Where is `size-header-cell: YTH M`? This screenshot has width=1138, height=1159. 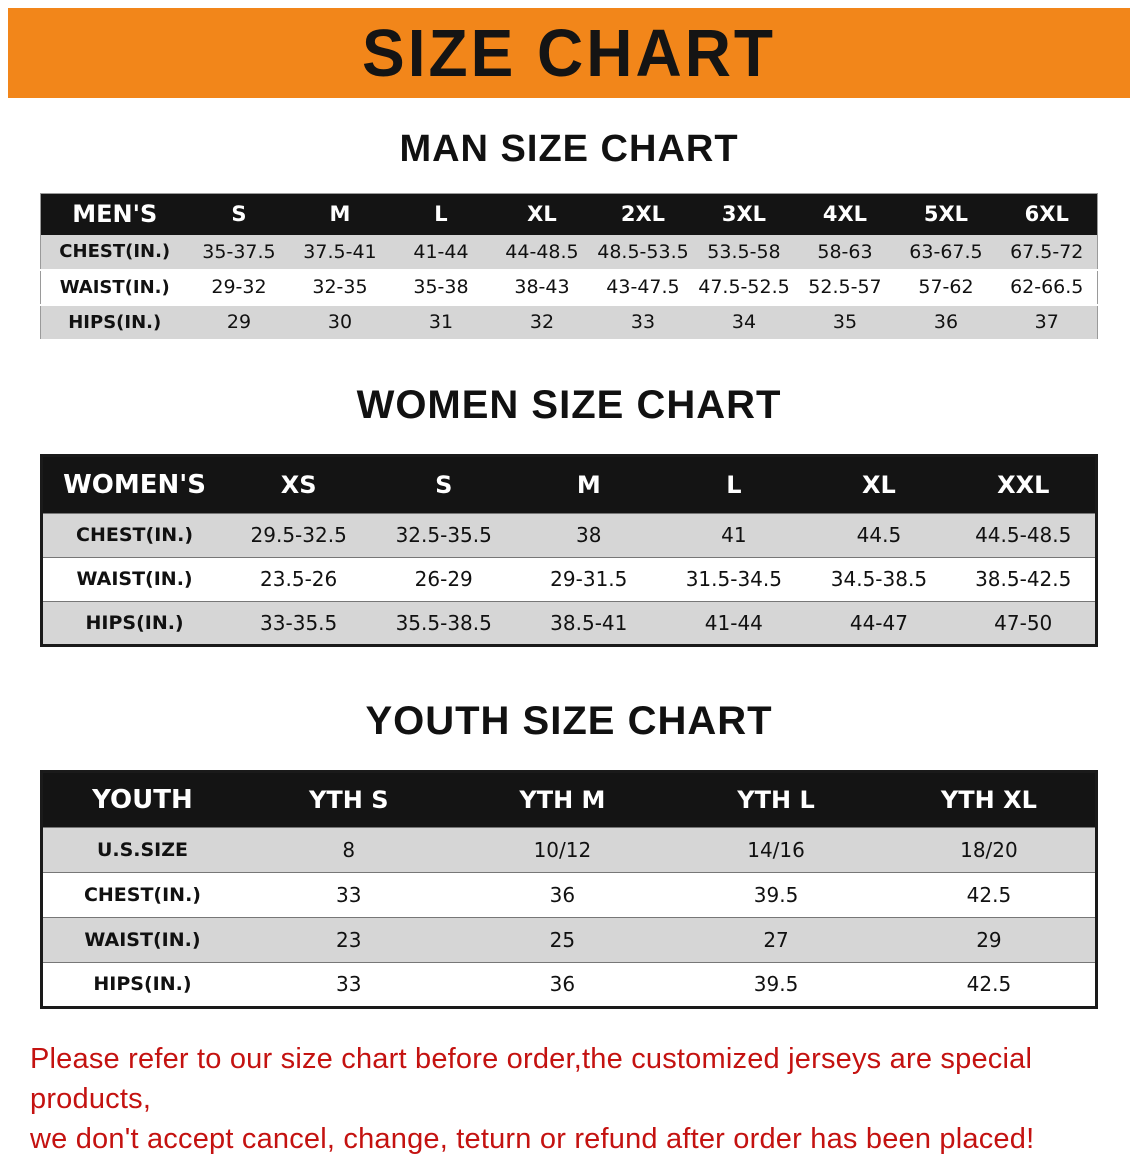 size-header-cell: YTH M is located at coordinates (562, 799).